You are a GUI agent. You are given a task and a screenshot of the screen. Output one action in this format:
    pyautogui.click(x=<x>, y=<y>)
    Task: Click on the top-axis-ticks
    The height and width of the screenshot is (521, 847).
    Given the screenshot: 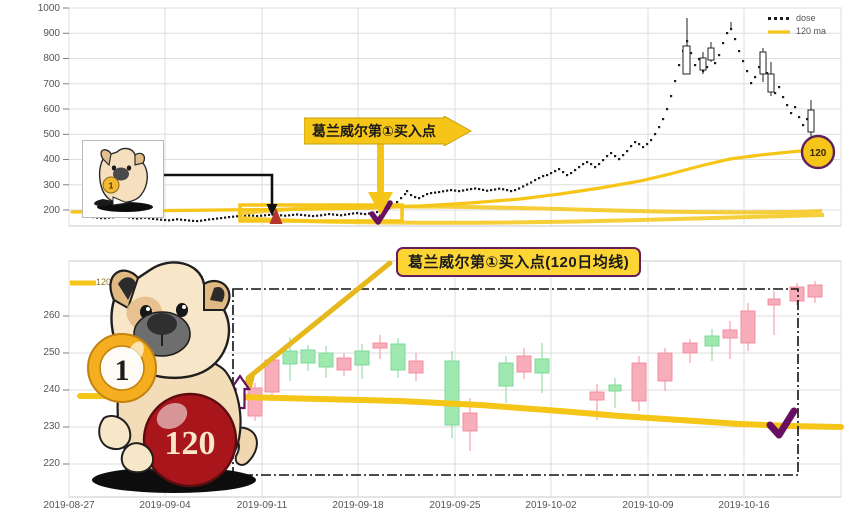 What is the action you would take?
    pyautogui.click(x=66, y=109)
    